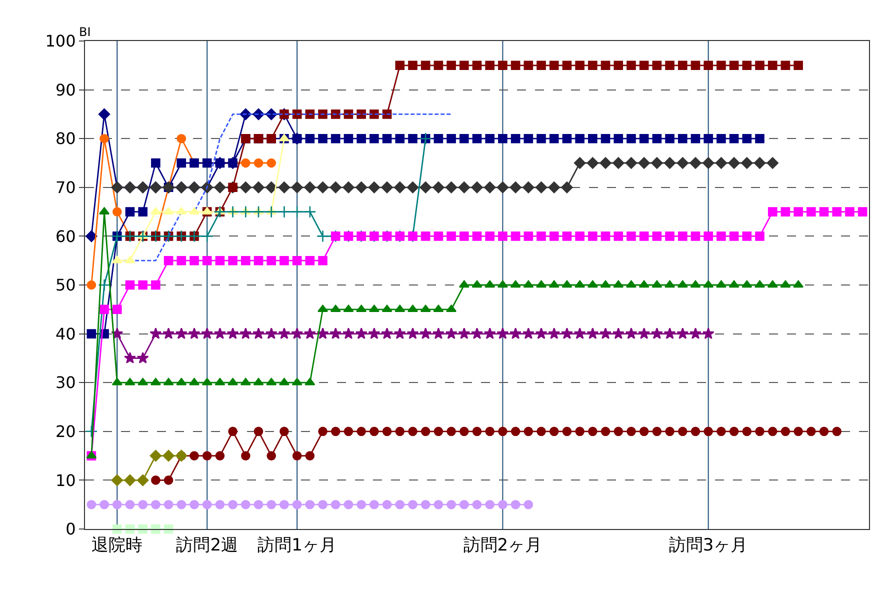  Describe the element at coordinates (297, 545) in the screenshot. I see `x-tick-label: 訪問1ヶ月` at that location.